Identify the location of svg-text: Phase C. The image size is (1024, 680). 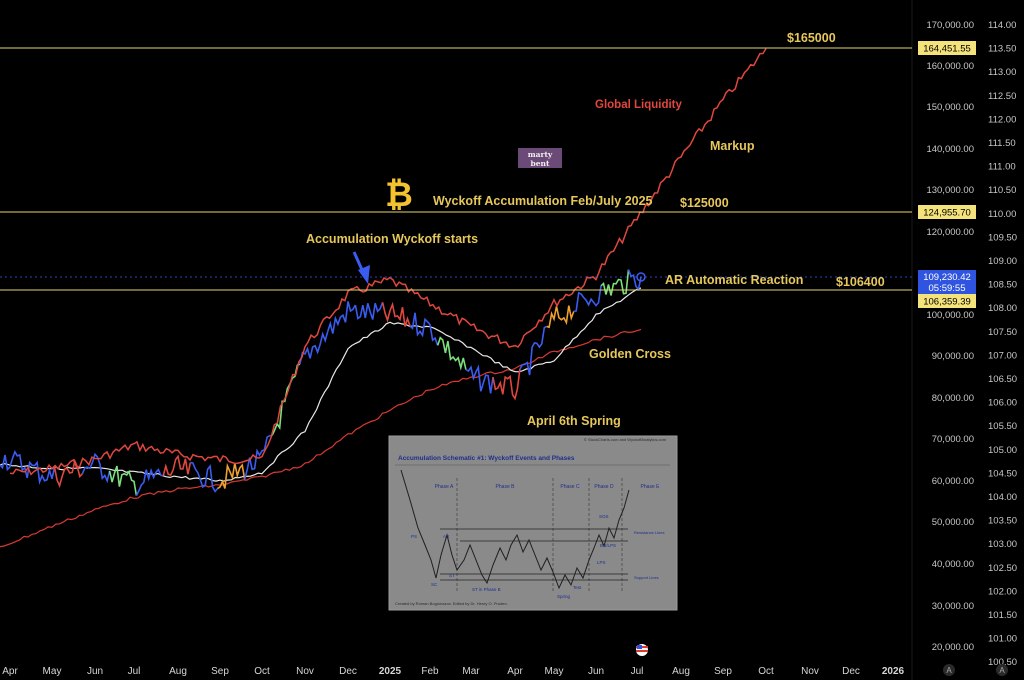
(570, 487).